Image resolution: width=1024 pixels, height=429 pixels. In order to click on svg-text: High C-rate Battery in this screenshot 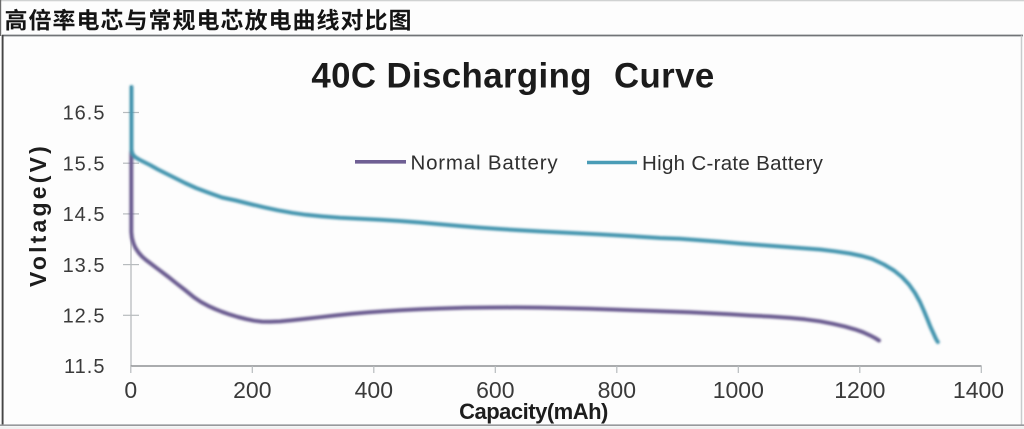, I will do `click(733, 163)`.